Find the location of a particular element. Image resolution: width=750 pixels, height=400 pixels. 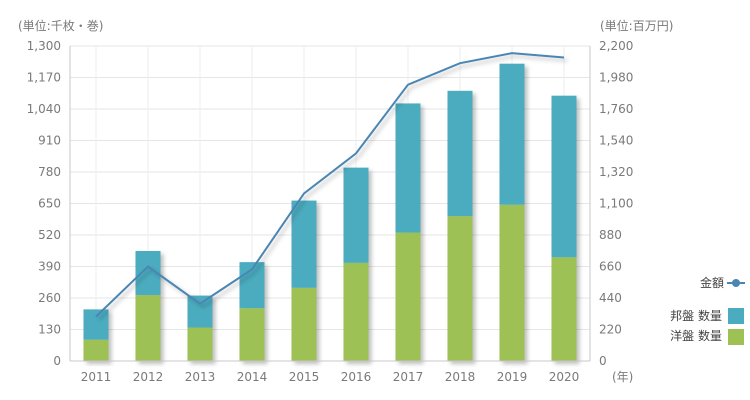

legend-swatch-western is located at coordinates (736, 337).